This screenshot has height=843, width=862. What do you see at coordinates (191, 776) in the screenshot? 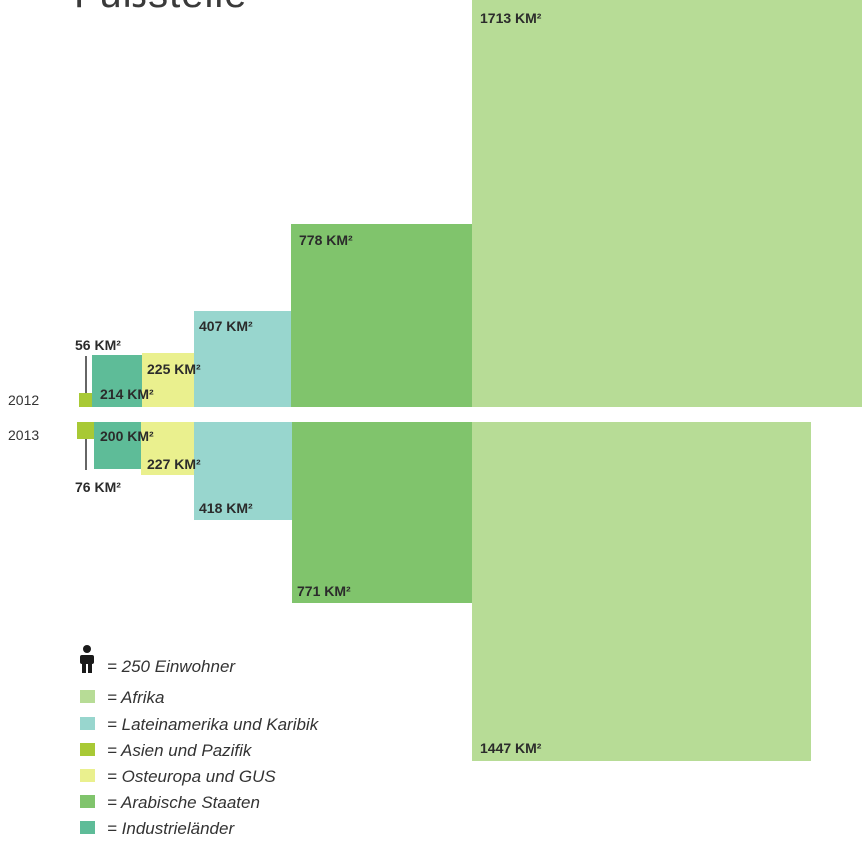
I see `legend-item-osteuropa: = Osteuropa und GUS` at bounding box center [191, 776].